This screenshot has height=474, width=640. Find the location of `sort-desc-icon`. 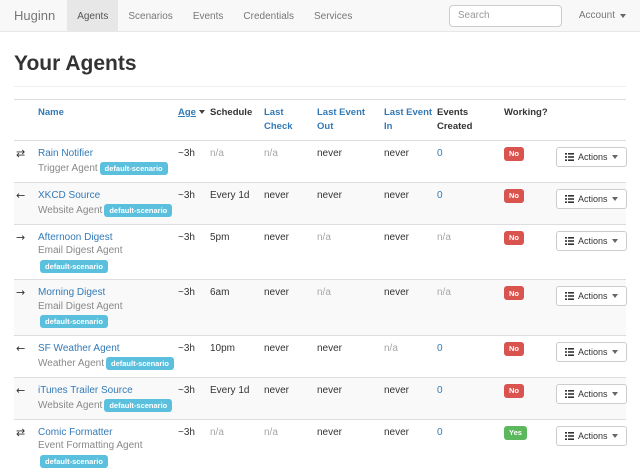

sort-desc-icon is located at coordinates (201, 112).